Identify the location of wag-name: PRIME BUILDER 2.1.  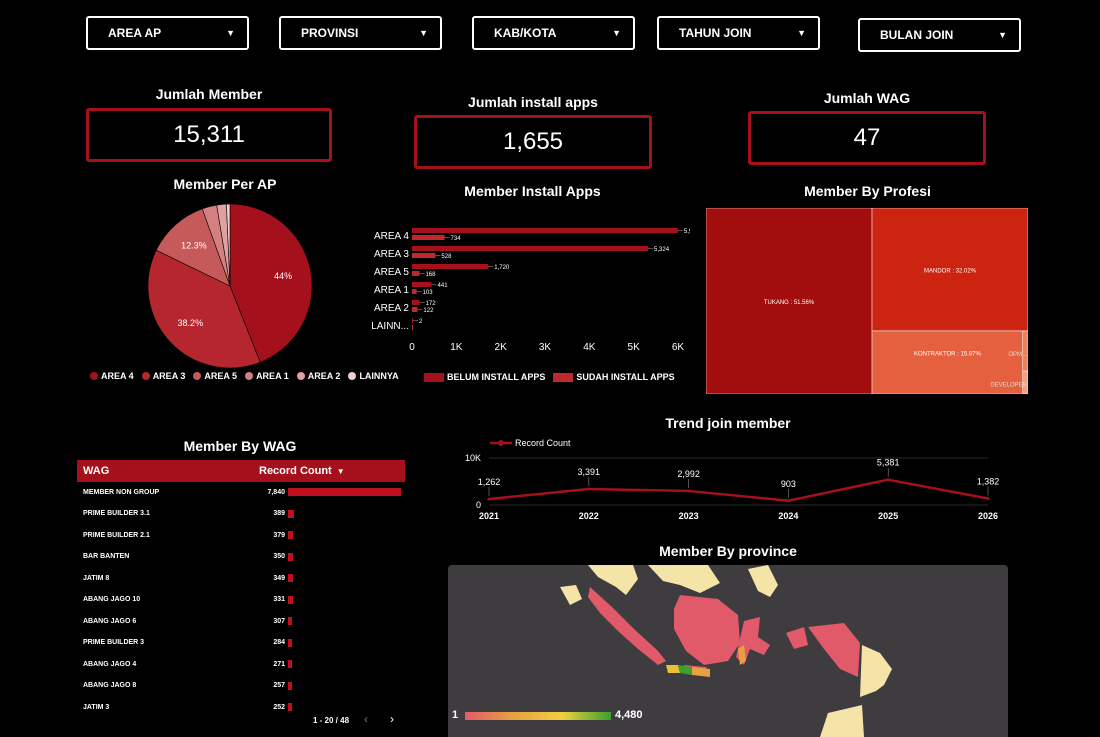
(116, 535).